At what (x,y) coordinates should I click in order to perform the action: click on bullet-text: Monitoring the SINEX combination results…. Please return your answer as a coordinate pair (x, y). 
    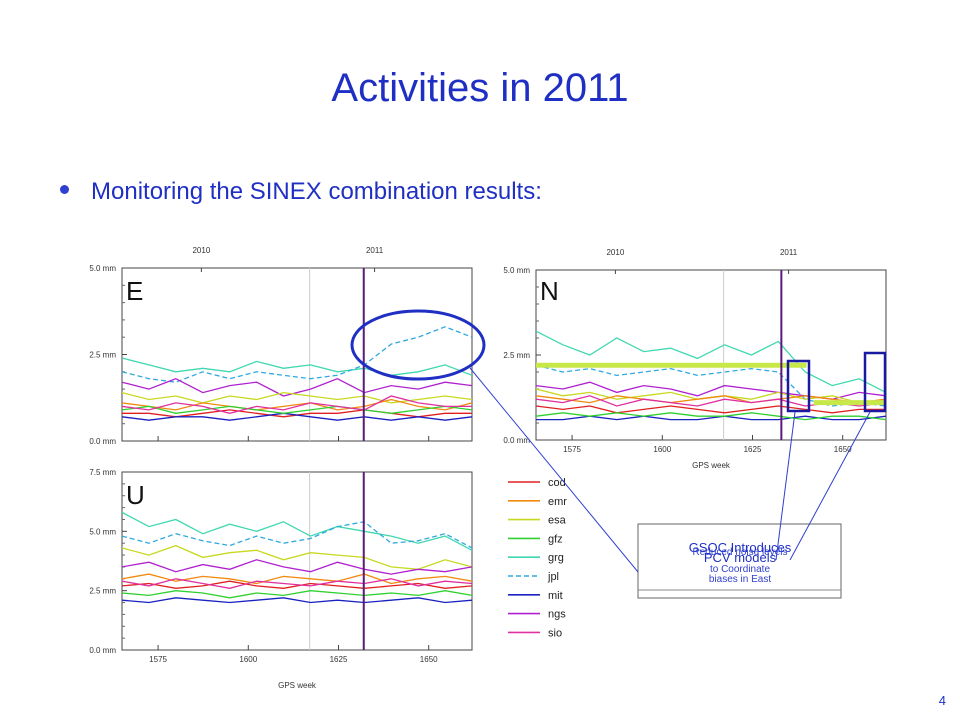
    Looking at the image, I should click on (316, 191).